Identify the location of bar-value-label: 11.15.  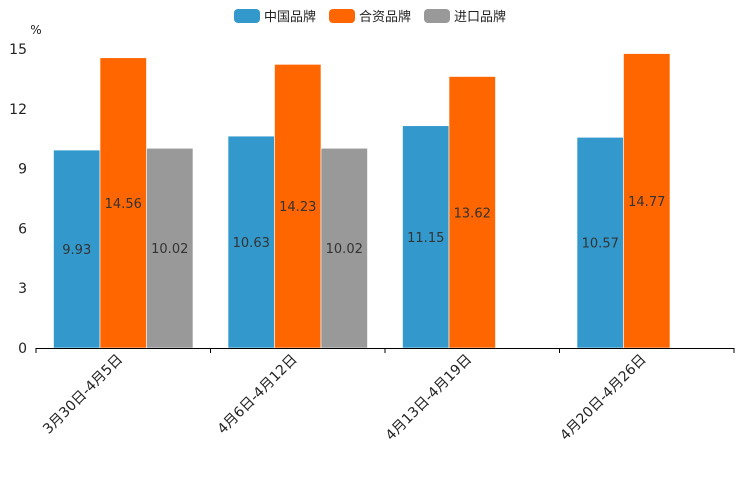
(425, 238).